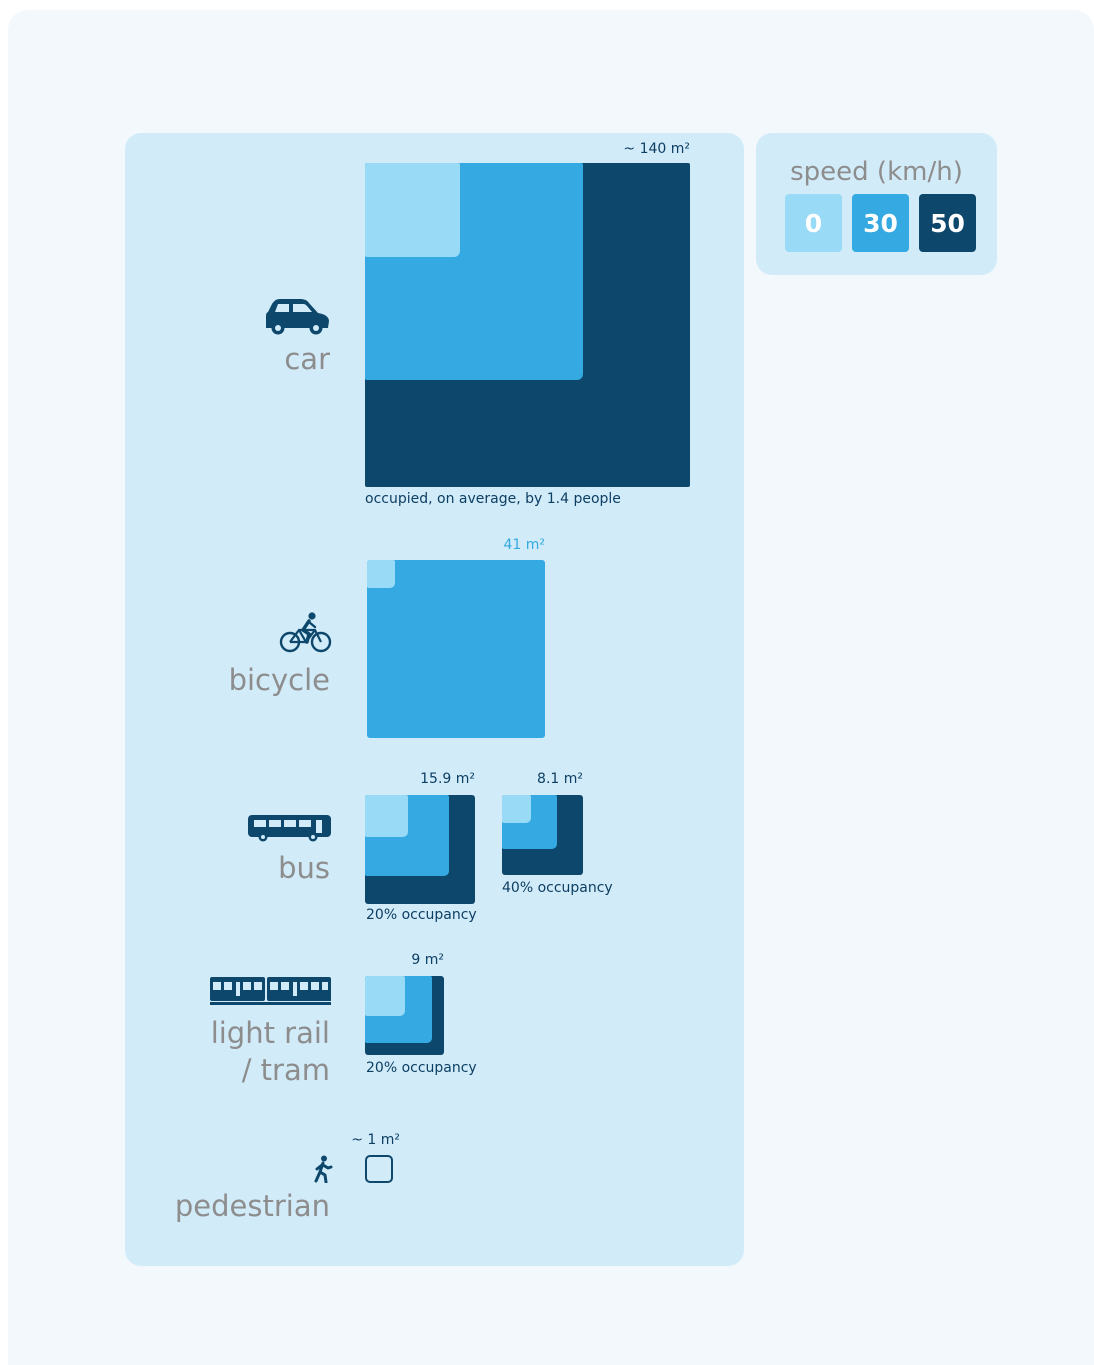 This screenshot has width=1094, height=1365. What do you see at coordinates (379, 1169) in the screenshot?
I see `pedestrian-area-outline` at bounding box center [379, 1169].